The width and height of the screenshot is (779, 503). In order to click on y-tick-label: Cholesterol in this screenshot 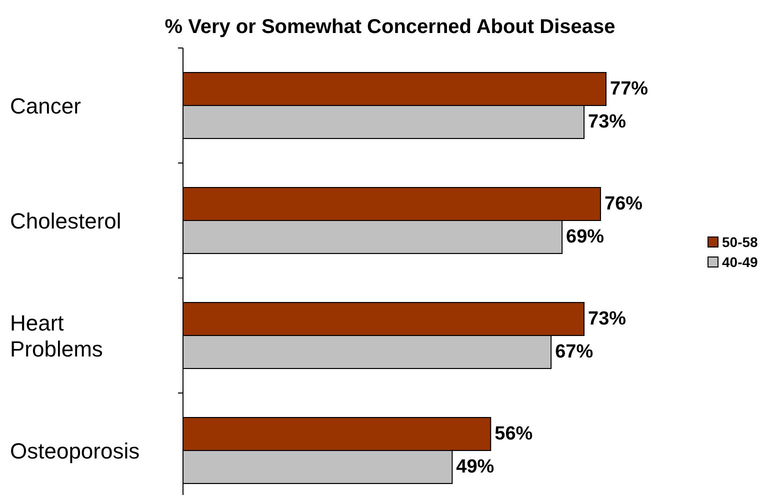, I will do `click(66, 220)`.